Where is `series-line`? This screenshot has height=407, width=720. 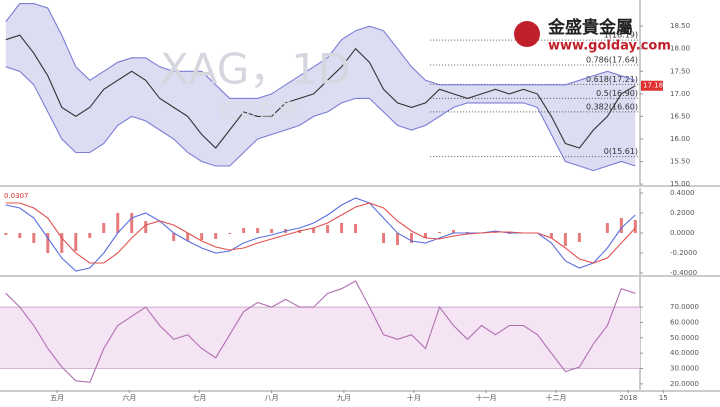
series-line is located at coordinates (320, 233).